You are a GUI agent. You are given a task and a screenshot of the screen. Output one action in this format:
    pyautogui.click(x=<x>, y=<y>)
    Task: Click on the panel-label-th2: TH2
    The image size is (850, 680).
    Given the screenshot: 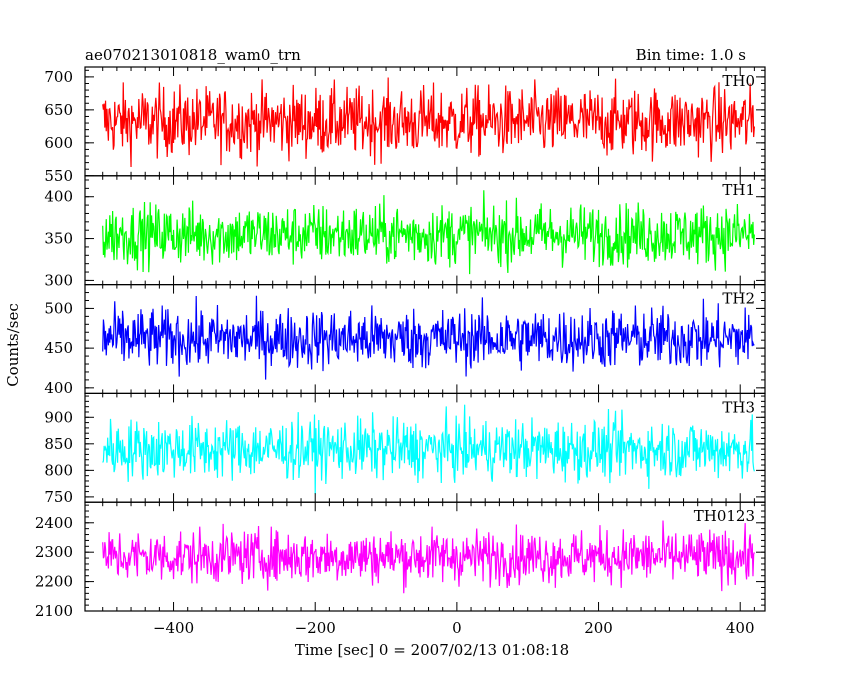 What is the action you would take?
    pyautogui.click(x=738, y=299)
    